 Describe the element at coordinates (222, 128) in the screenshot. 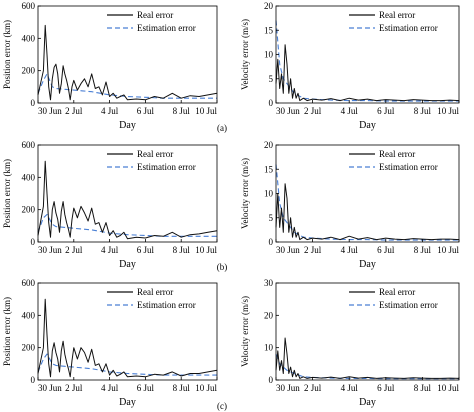

I see `panel-tag-a: (a)` at that location.